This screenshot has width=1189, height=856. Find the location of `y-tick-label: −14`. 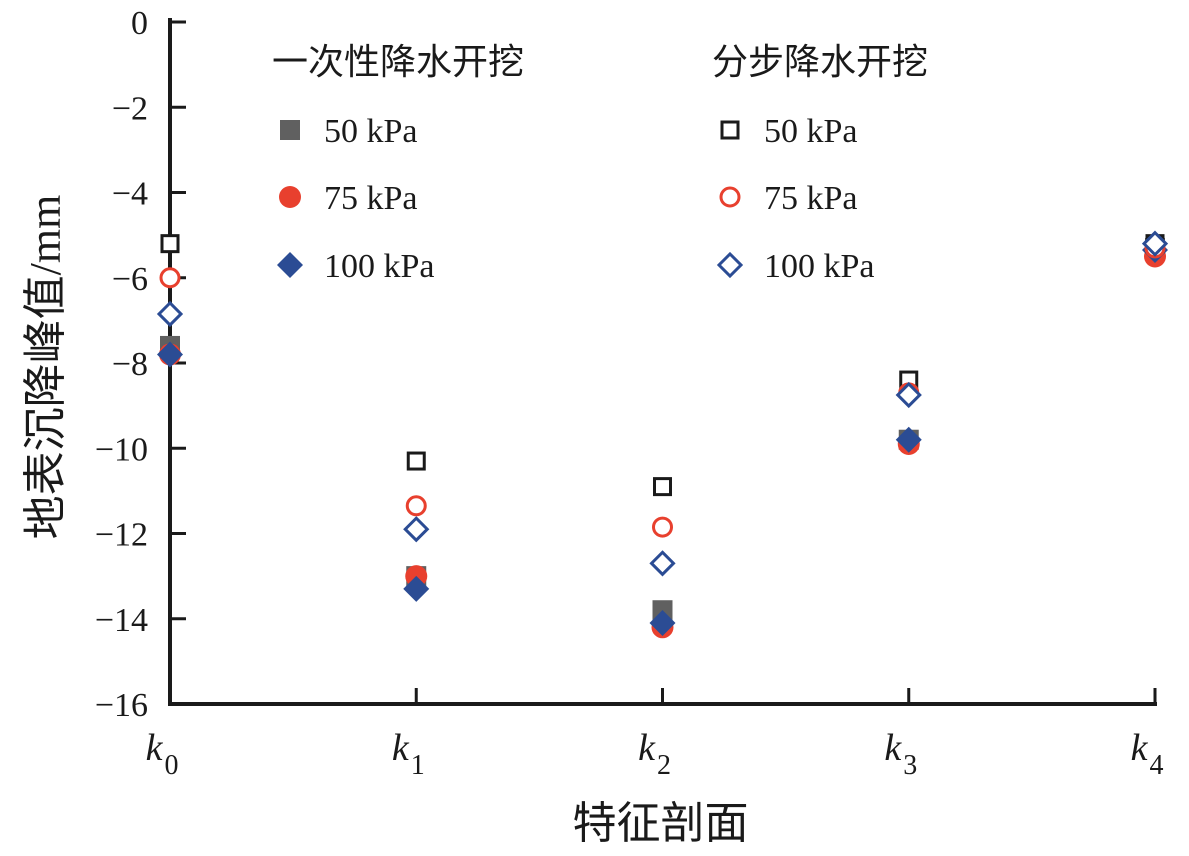

y-tick-label: −14 is located at coordinates (121, 620).